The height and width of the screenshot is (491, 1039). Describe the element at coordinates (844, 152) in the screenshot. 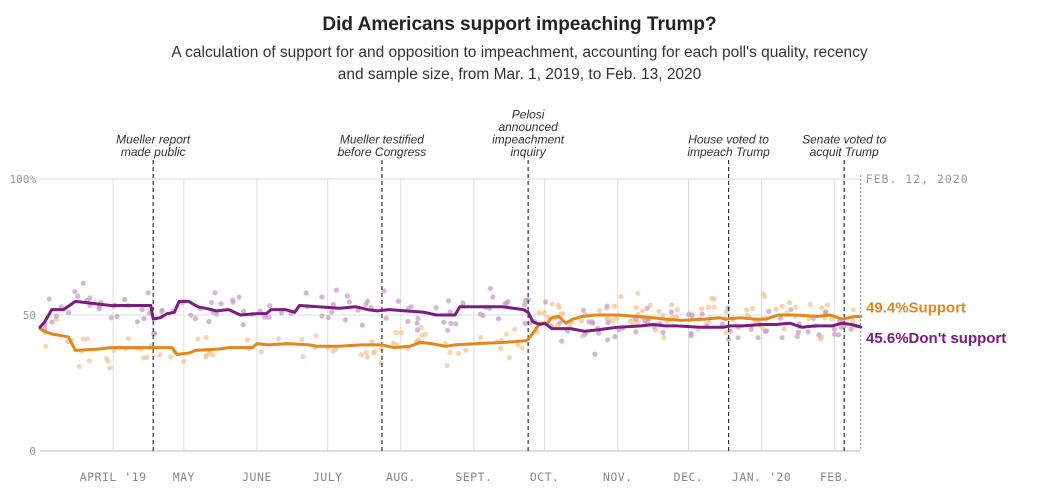

I see `event-label-4-1: acquit Trump` at that location.